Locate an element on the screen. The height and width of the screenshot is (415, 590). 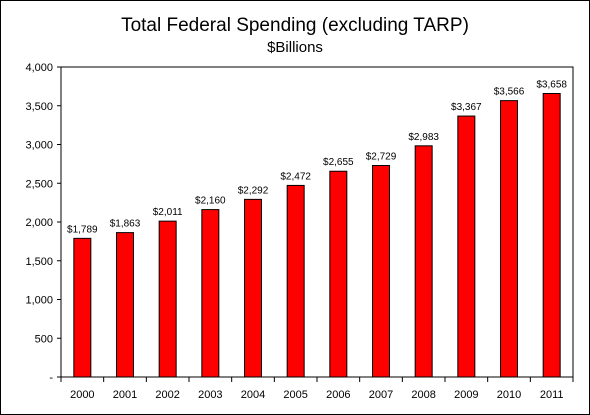
y-tick-label: 500 is located at coordinates (44, 339).